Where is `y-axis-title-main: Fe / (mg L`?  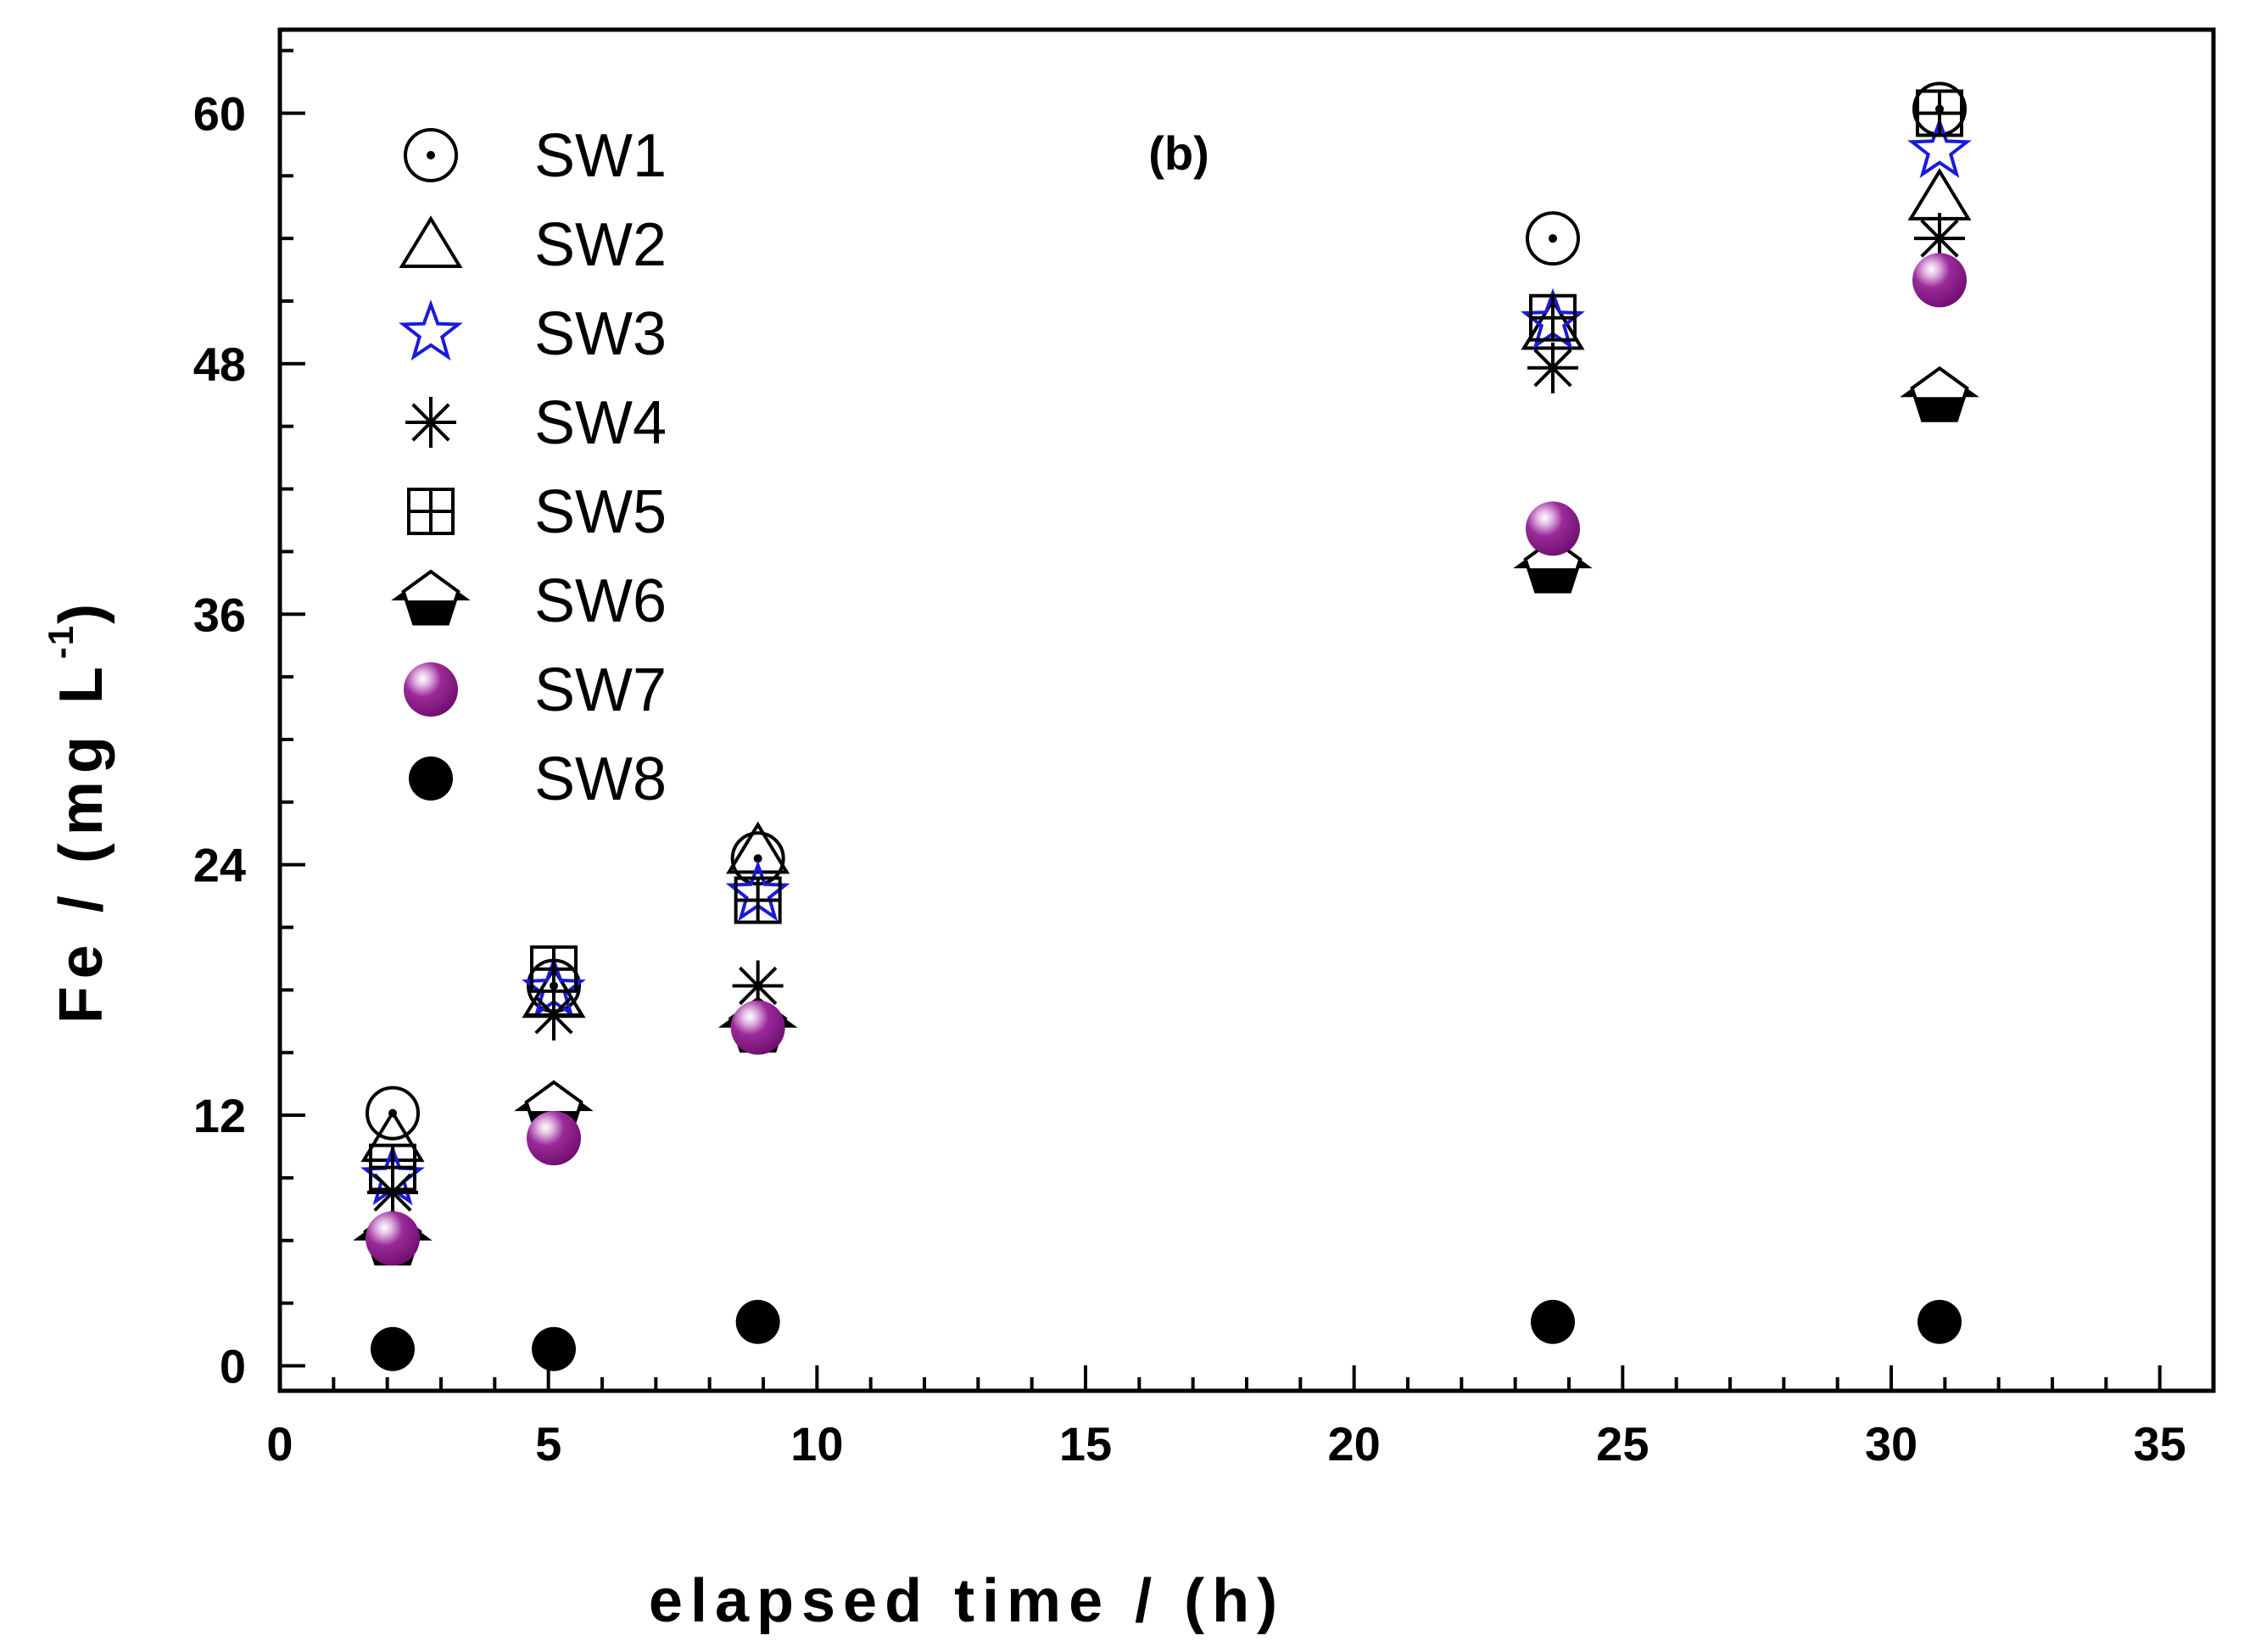
y-axis-title-main: Fe / (mg L is located at coordinates (81, 841).